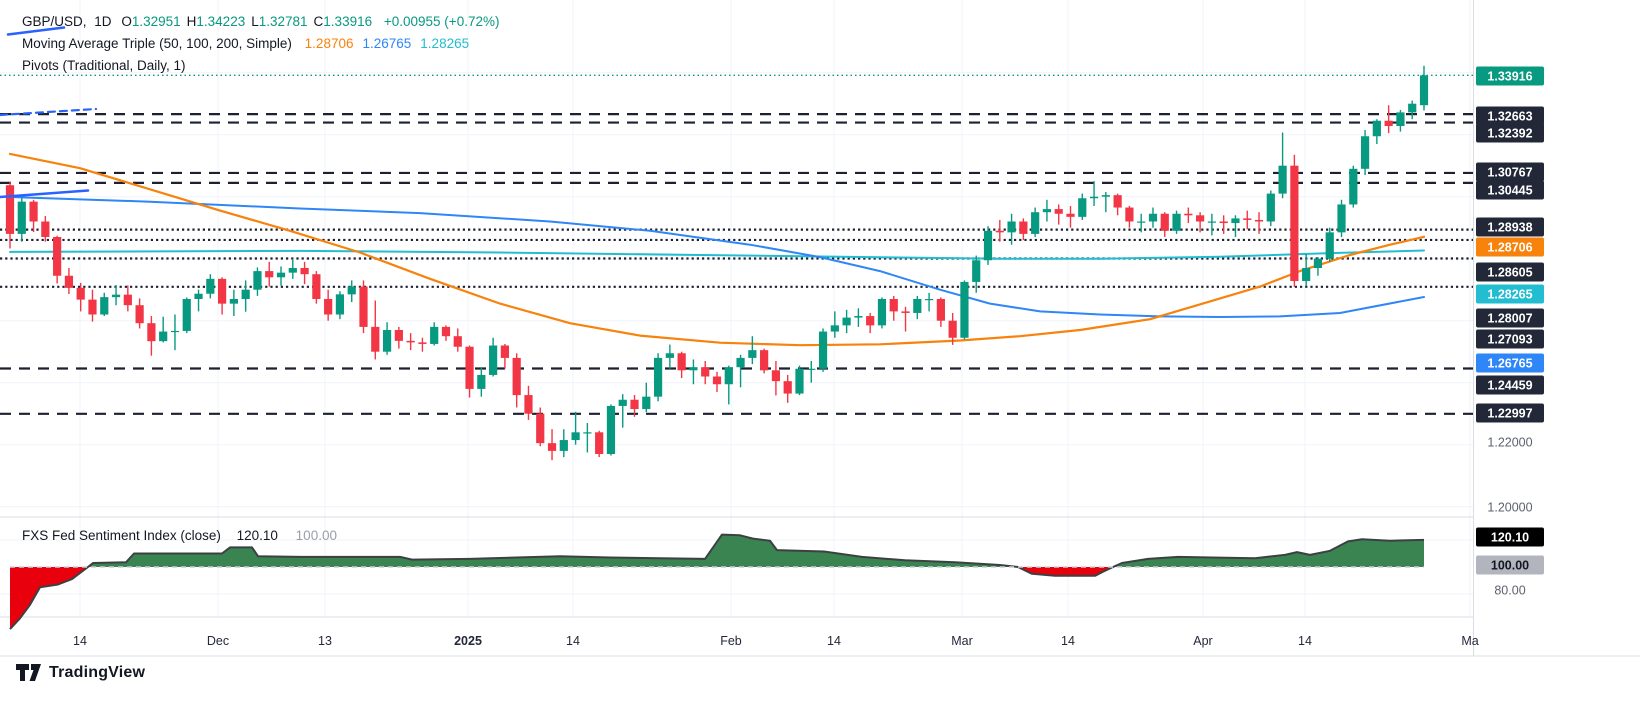 The image size is (1640, 706). I want to click on axis-price-label: 1.28265, so click(1510, 294).